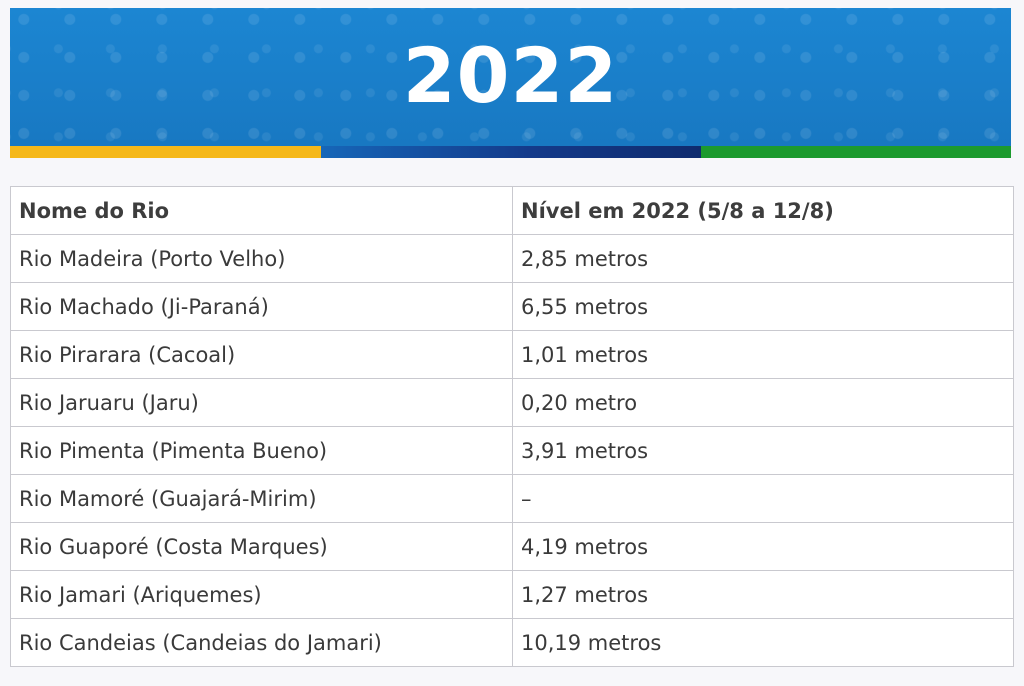 The image size is (1024, 686). What do you see at coordinates (763, 450) in the screenshot?
I see `river-level-cell: 3,91 metros` at bounding box center [763, 450].